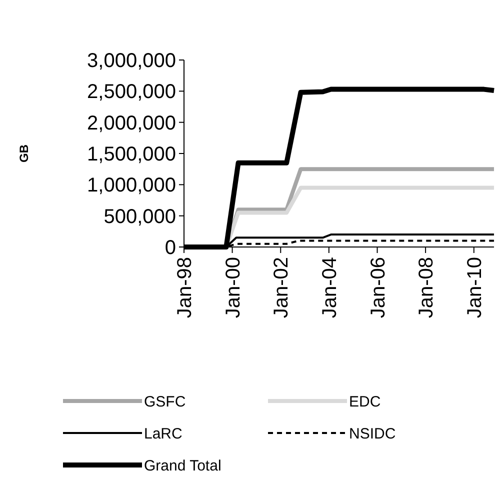 Image resolution: width=495 pixels, height=478 pixels. I want to click on x-tick-label: Jan-08, so click(427, 287).